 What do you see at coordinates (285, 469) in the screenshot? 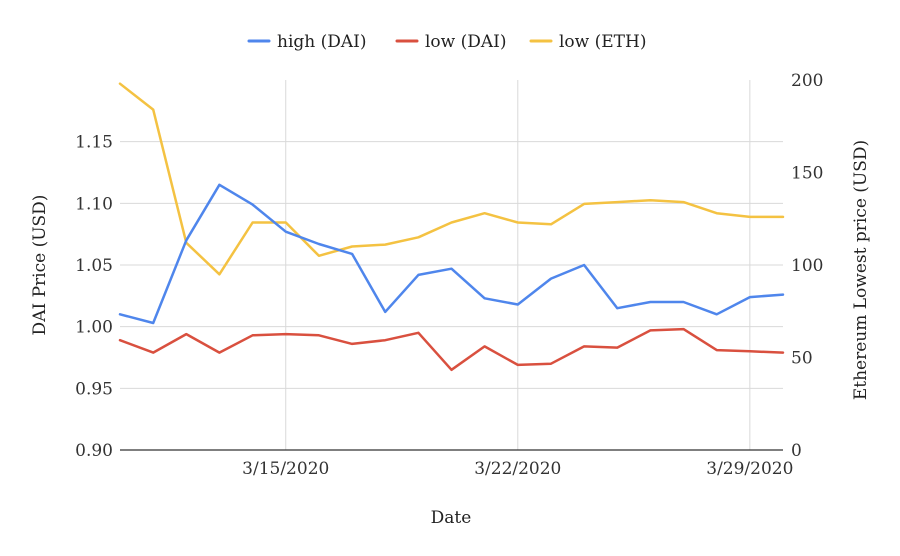
I see `x-tick-label: 3/15/2020` at bounding box center [285, 469].